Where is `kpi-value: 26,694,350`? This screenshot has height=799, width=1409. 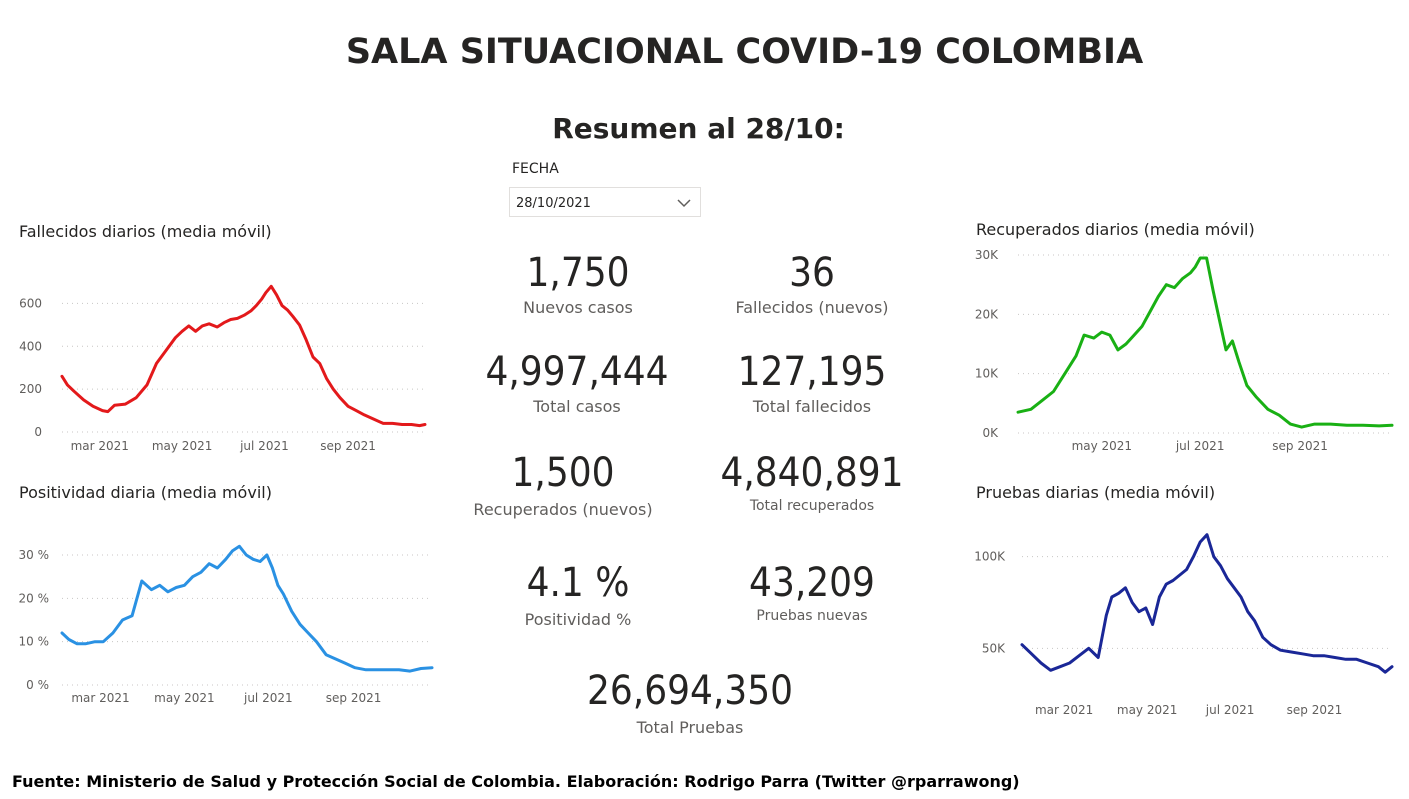 kpi-value: 26,694,350 is located at coordinates (690, 691).